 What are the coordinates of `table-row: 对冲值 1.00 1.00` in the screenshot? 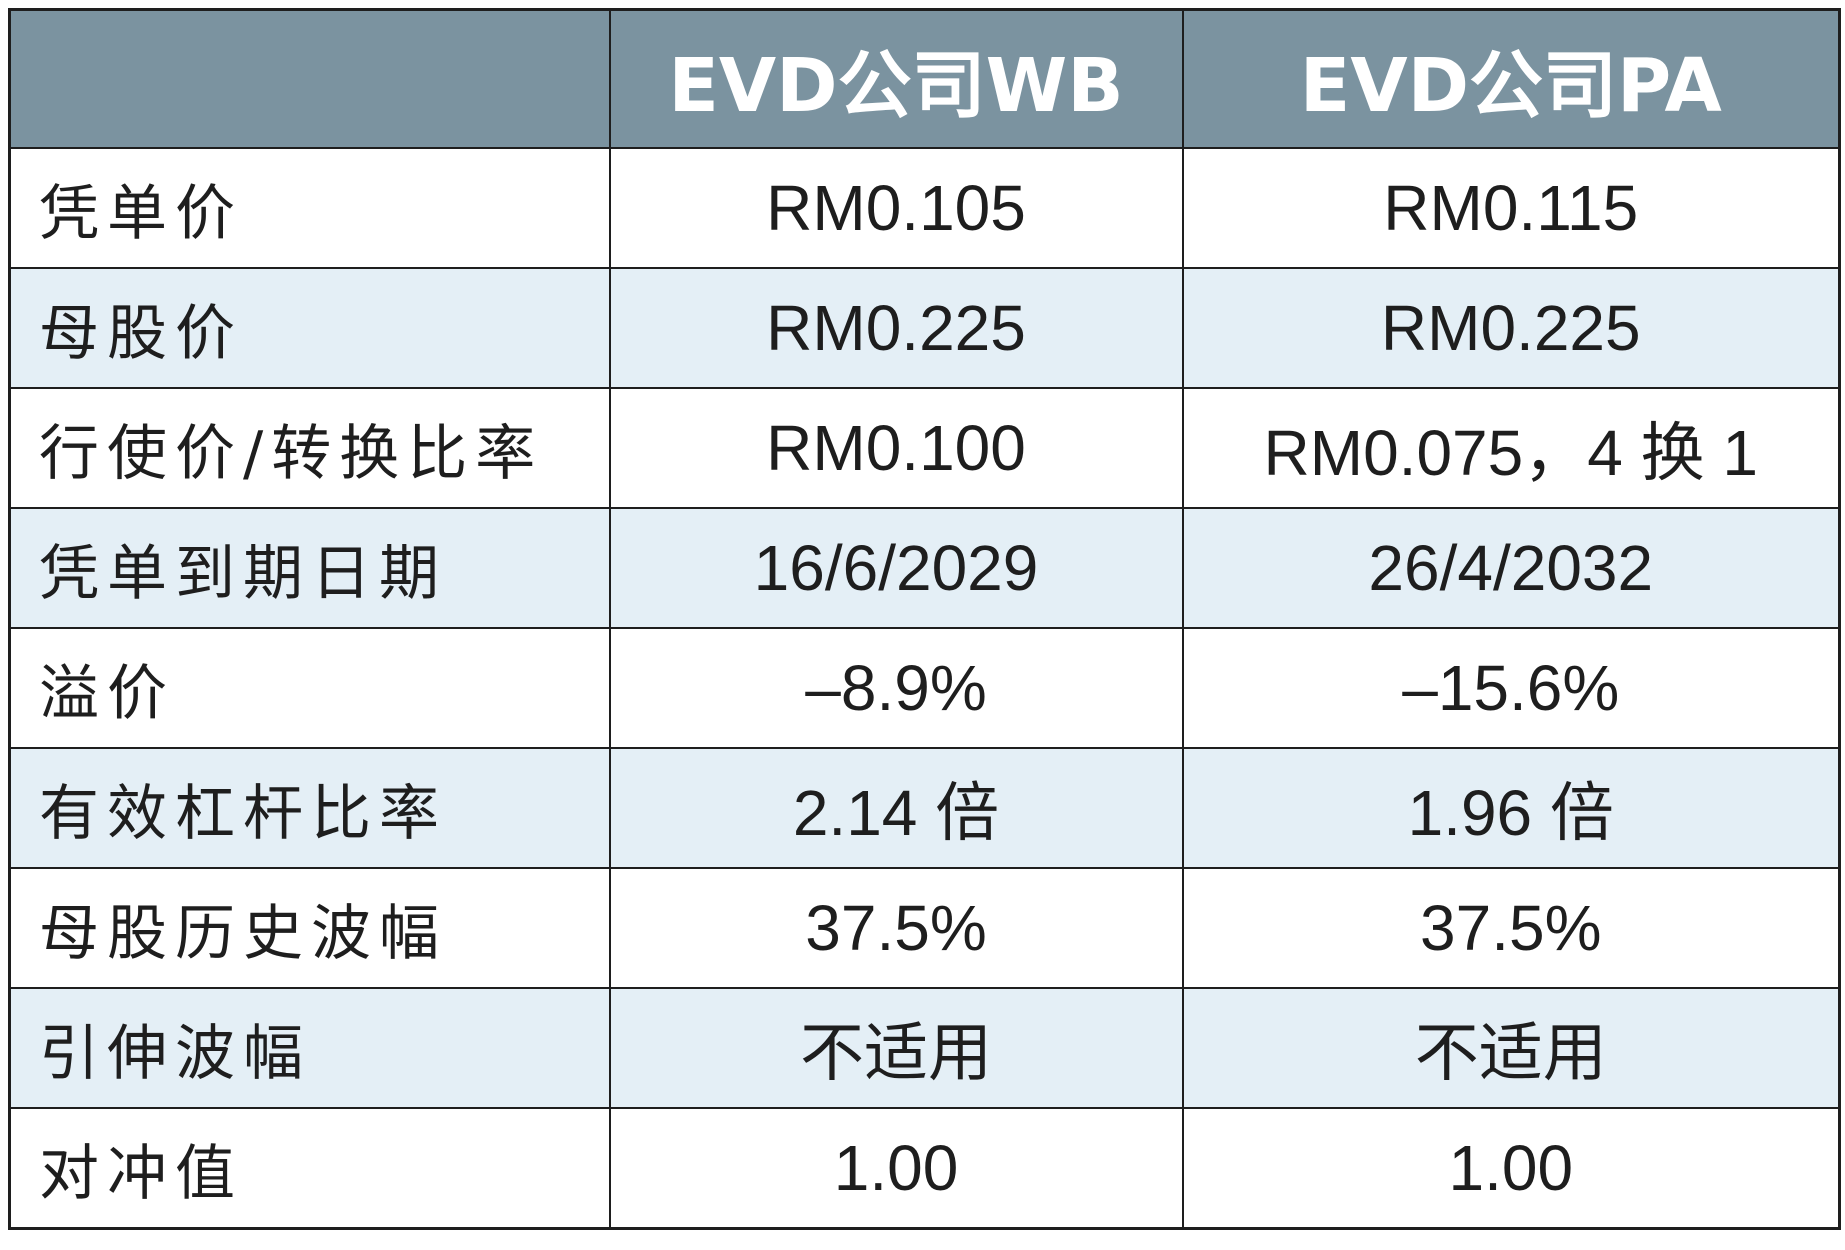 It's located at (924, 1168).